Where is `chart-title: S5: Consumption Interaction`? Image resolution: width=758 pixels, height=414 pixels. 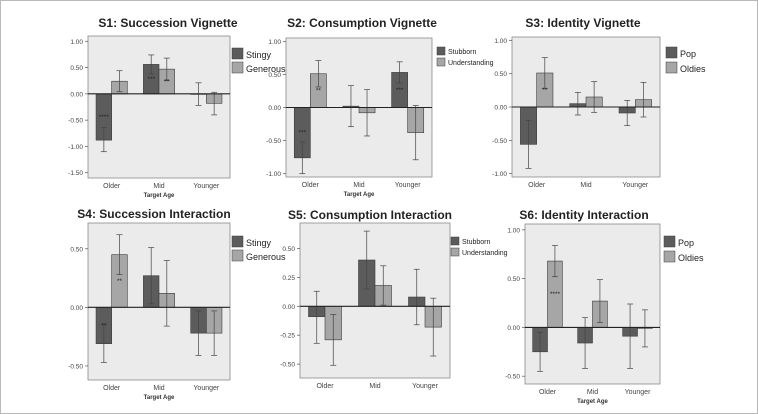 chart-title: S5: Consumption Interaction is located at coordinates (370, 215).